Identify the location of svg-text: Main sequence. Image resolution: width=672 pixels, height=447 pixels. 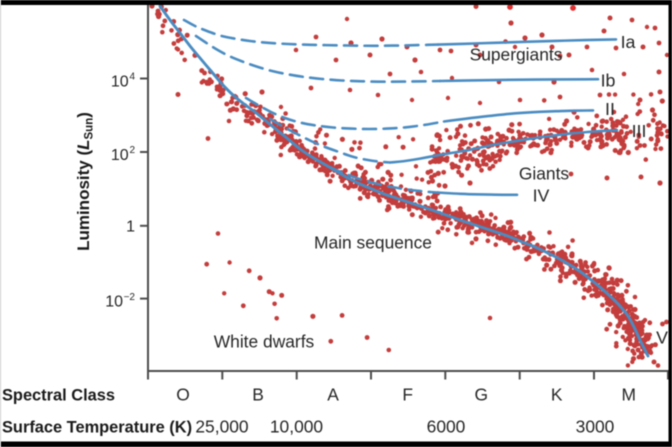
(373, 242).